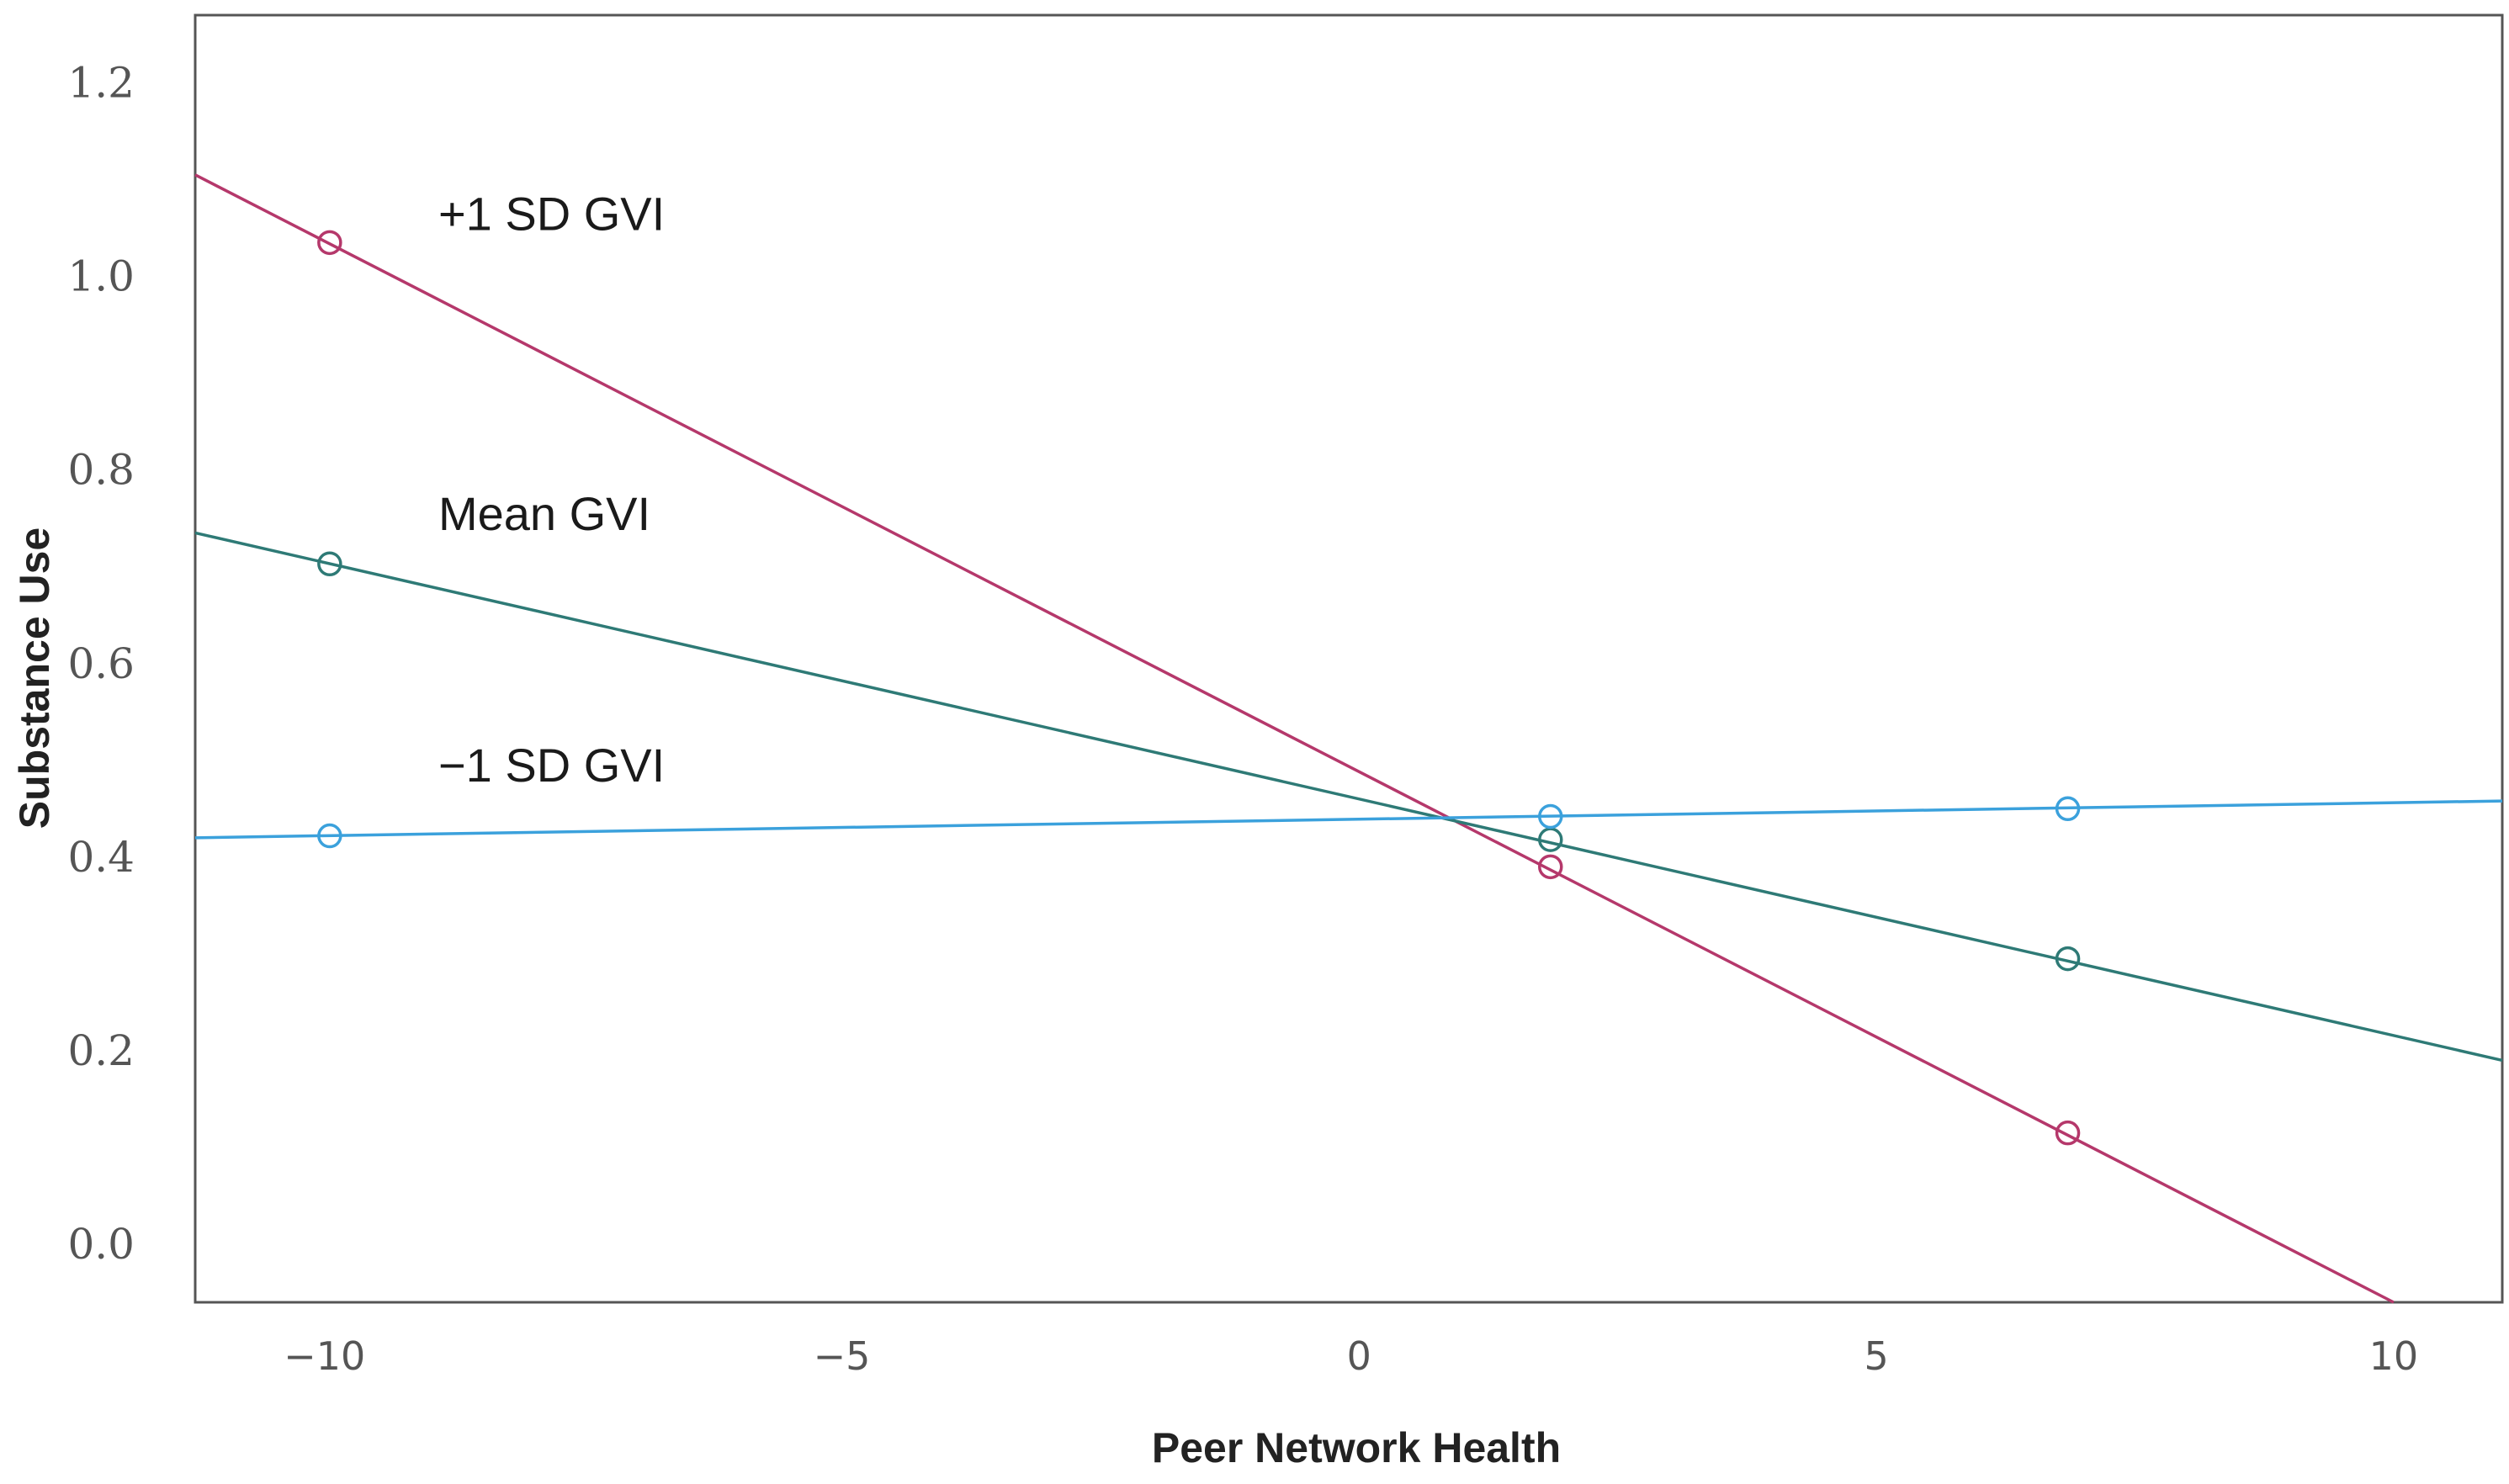  I want to click on series-labels: +1 SD GVI Mean GVI −1 SD GVI, so click(551, 489).